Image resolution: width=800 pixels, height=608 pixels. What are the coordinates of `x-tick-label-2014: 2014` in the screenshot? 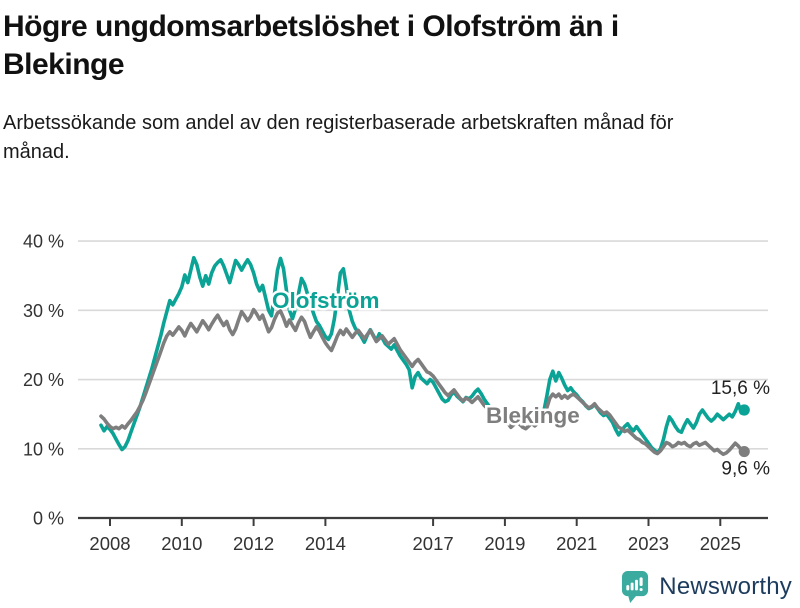 It's located at (325, 543).